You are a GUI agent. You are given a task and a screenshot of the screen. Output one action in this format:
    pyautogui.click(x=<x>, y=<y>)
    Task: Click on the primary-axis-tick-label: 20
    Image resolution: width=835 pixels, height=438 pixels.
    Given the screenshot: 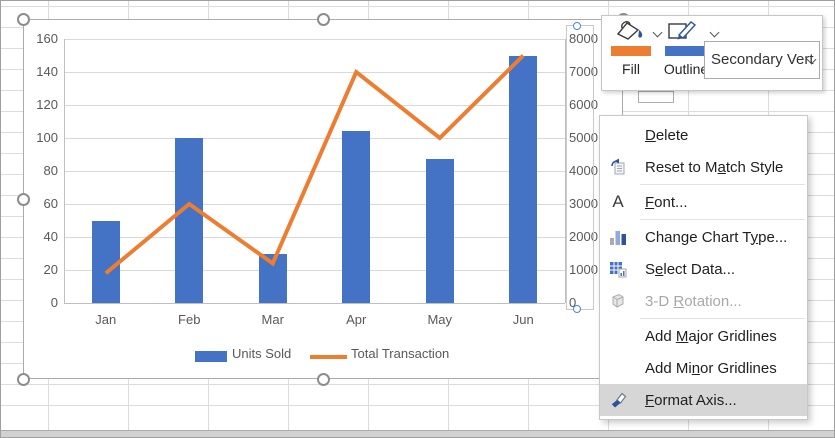 What is the action you would take?
    pyautogui.click(x=50, y=269)
    